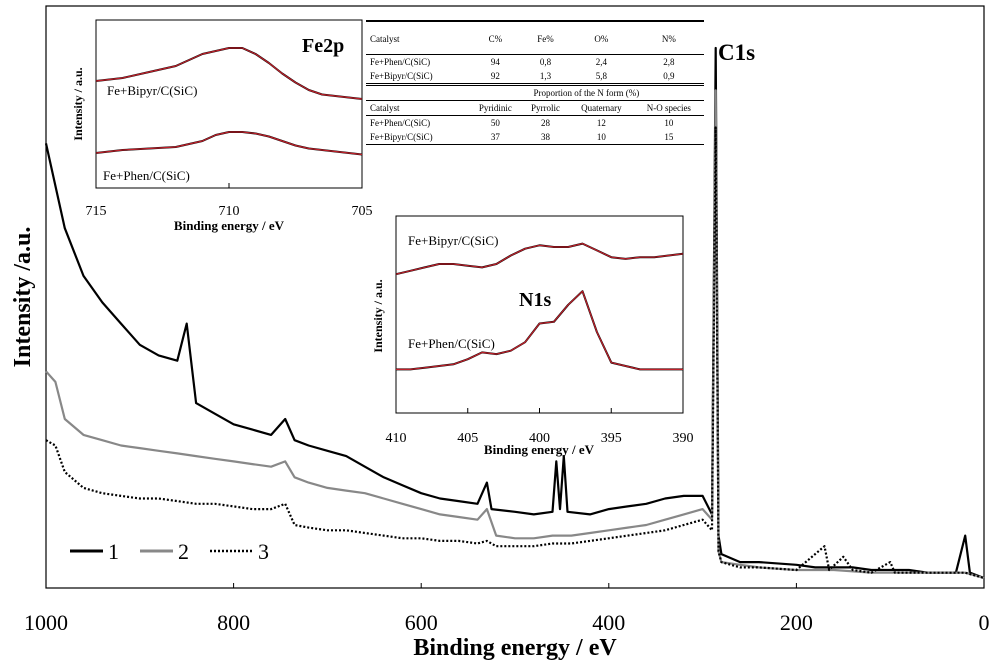 This screenshot has height=661, width=992. Describe the element at coordinates (362, 211) in the screenshot. I see `fe2p-x-tick-label: 705` at that location.